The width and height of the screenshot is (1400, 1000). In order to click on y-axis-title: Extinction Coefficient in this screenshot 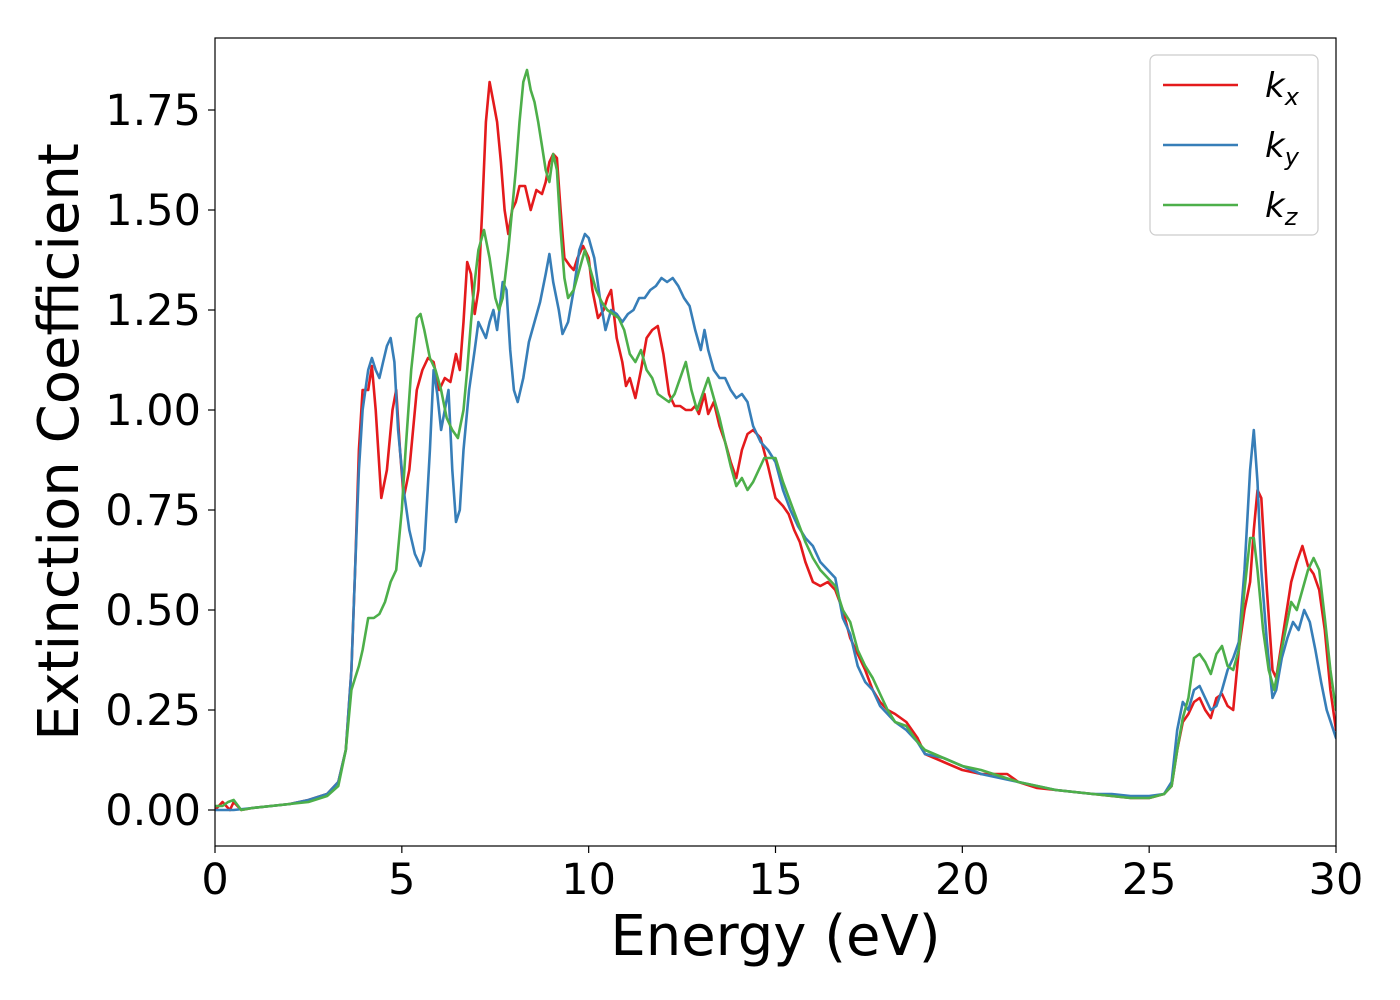, I will do `click(59, 442)`.